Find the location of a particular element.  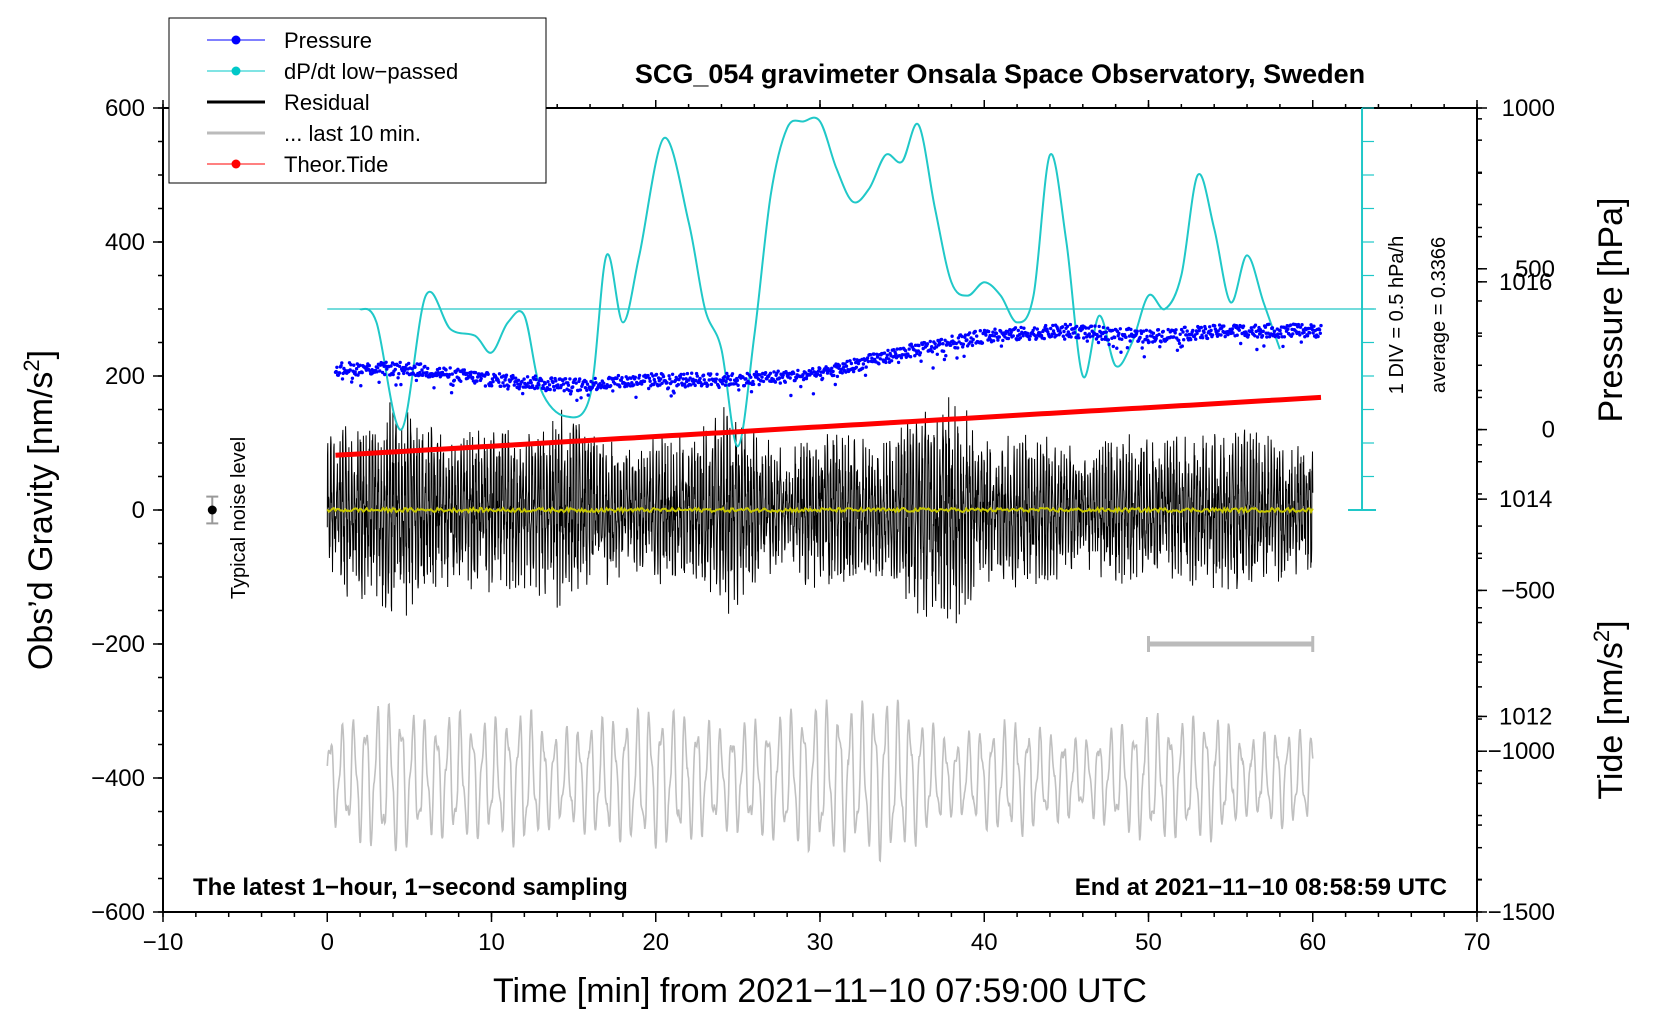

x-tick-label: 30 is located at coordinates (820, 942).